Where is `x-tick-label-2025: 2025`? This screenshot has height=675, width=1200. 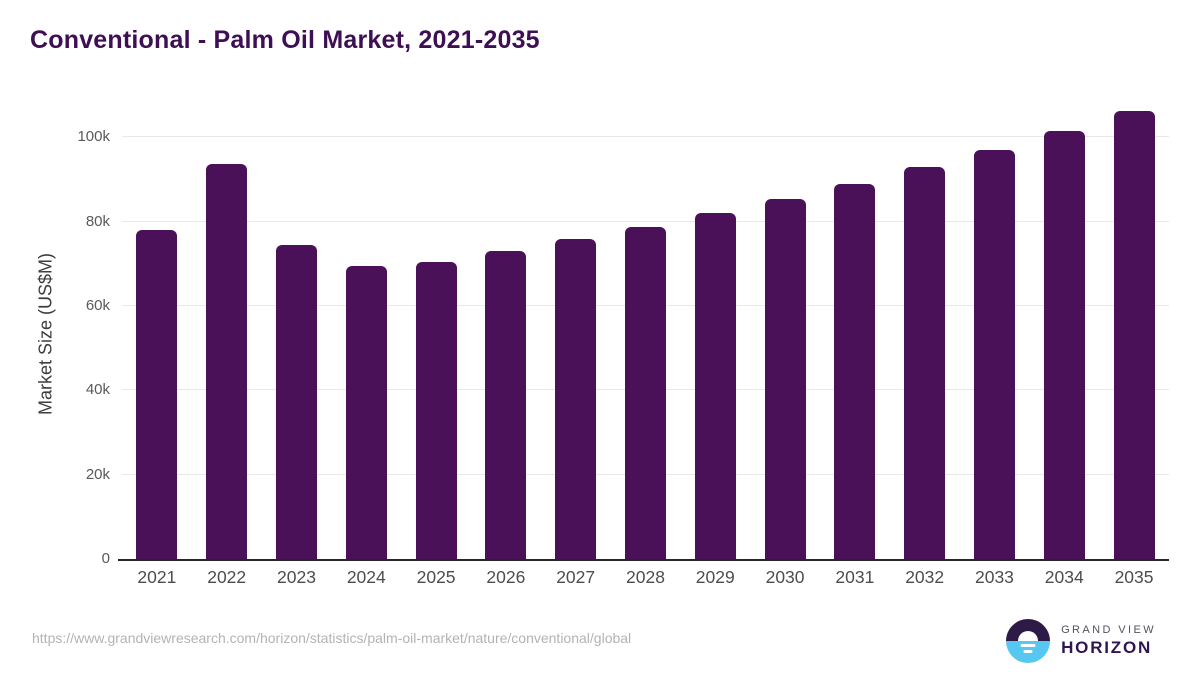 x-tick-label-2025: 2025 is located at coordinates (436, 577).